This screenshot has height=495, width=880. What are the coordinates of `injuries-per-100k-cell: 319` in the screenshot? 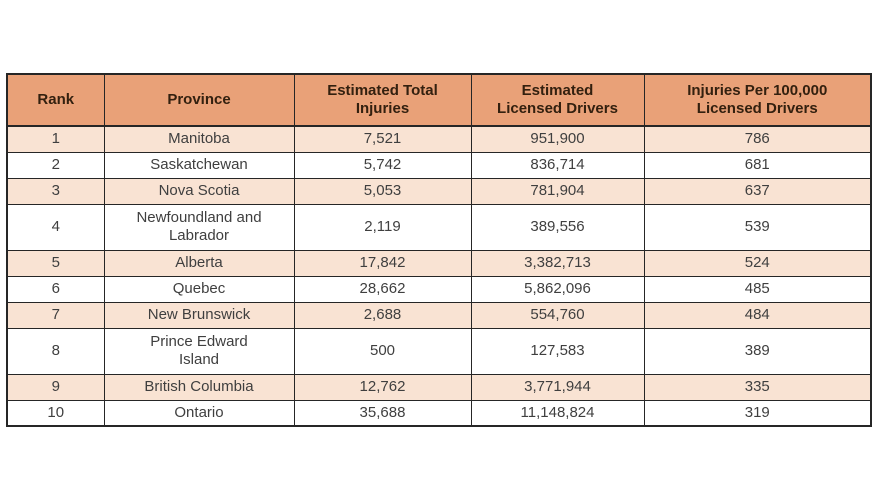 It's located at (757, 413).